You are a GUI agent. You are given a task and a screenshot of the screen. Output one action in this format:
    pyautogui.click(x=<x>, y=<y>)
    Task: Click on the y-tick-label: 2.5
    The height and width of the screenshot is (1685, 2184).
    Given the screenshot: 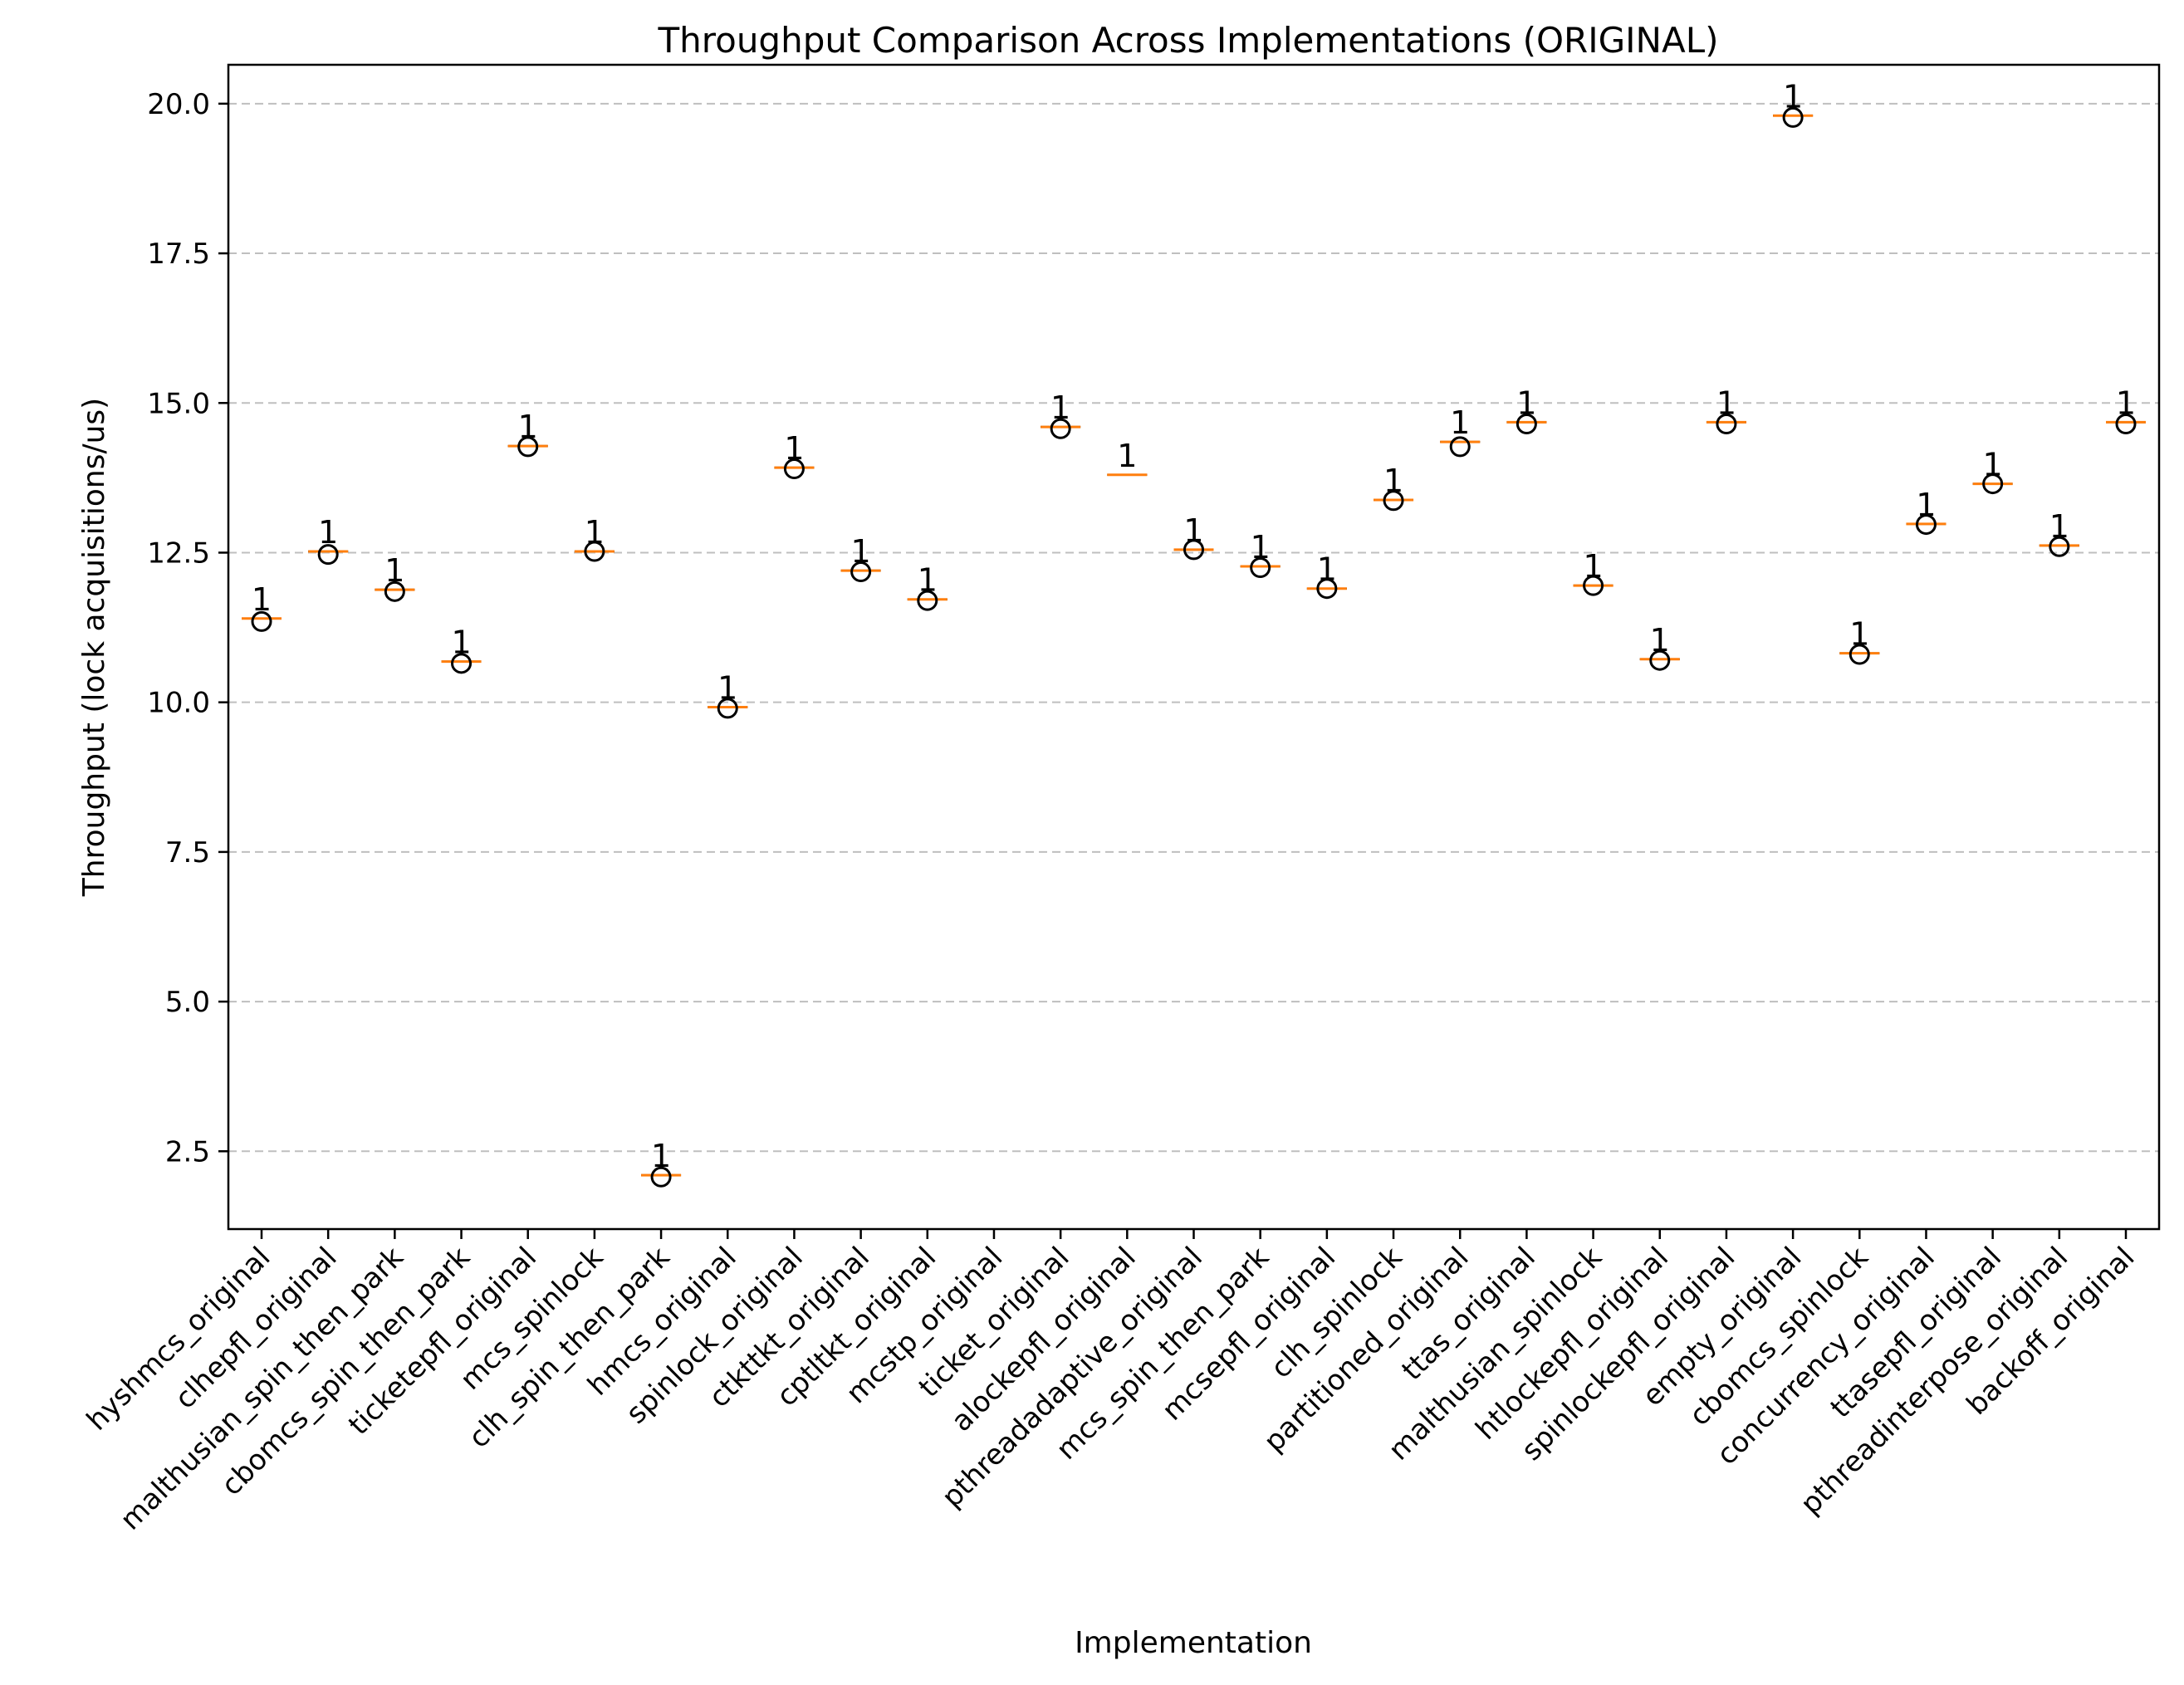 What is the action you would take?
    pyautogui.click(x=187, y=1151)
    